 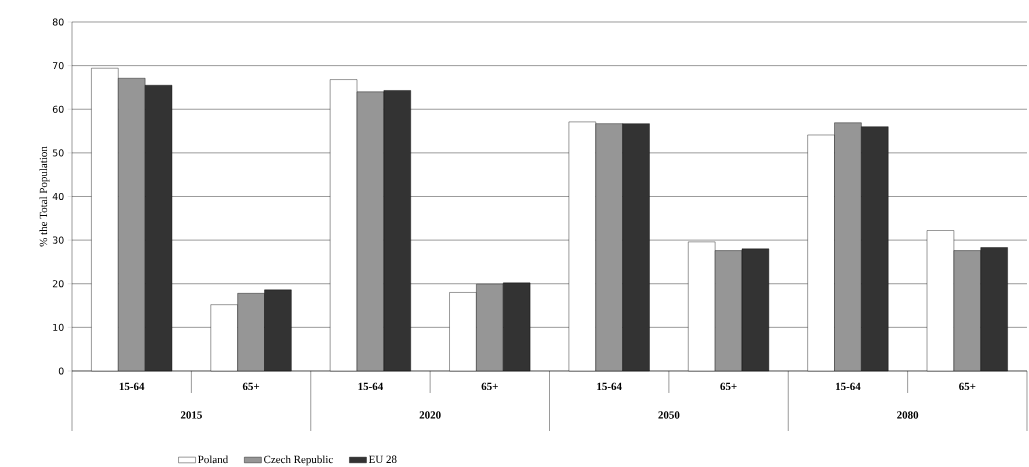 What do you see at coordinates (430, 415) in the screenshot?
I see `text: 2020` at bounding box center [430, 415].